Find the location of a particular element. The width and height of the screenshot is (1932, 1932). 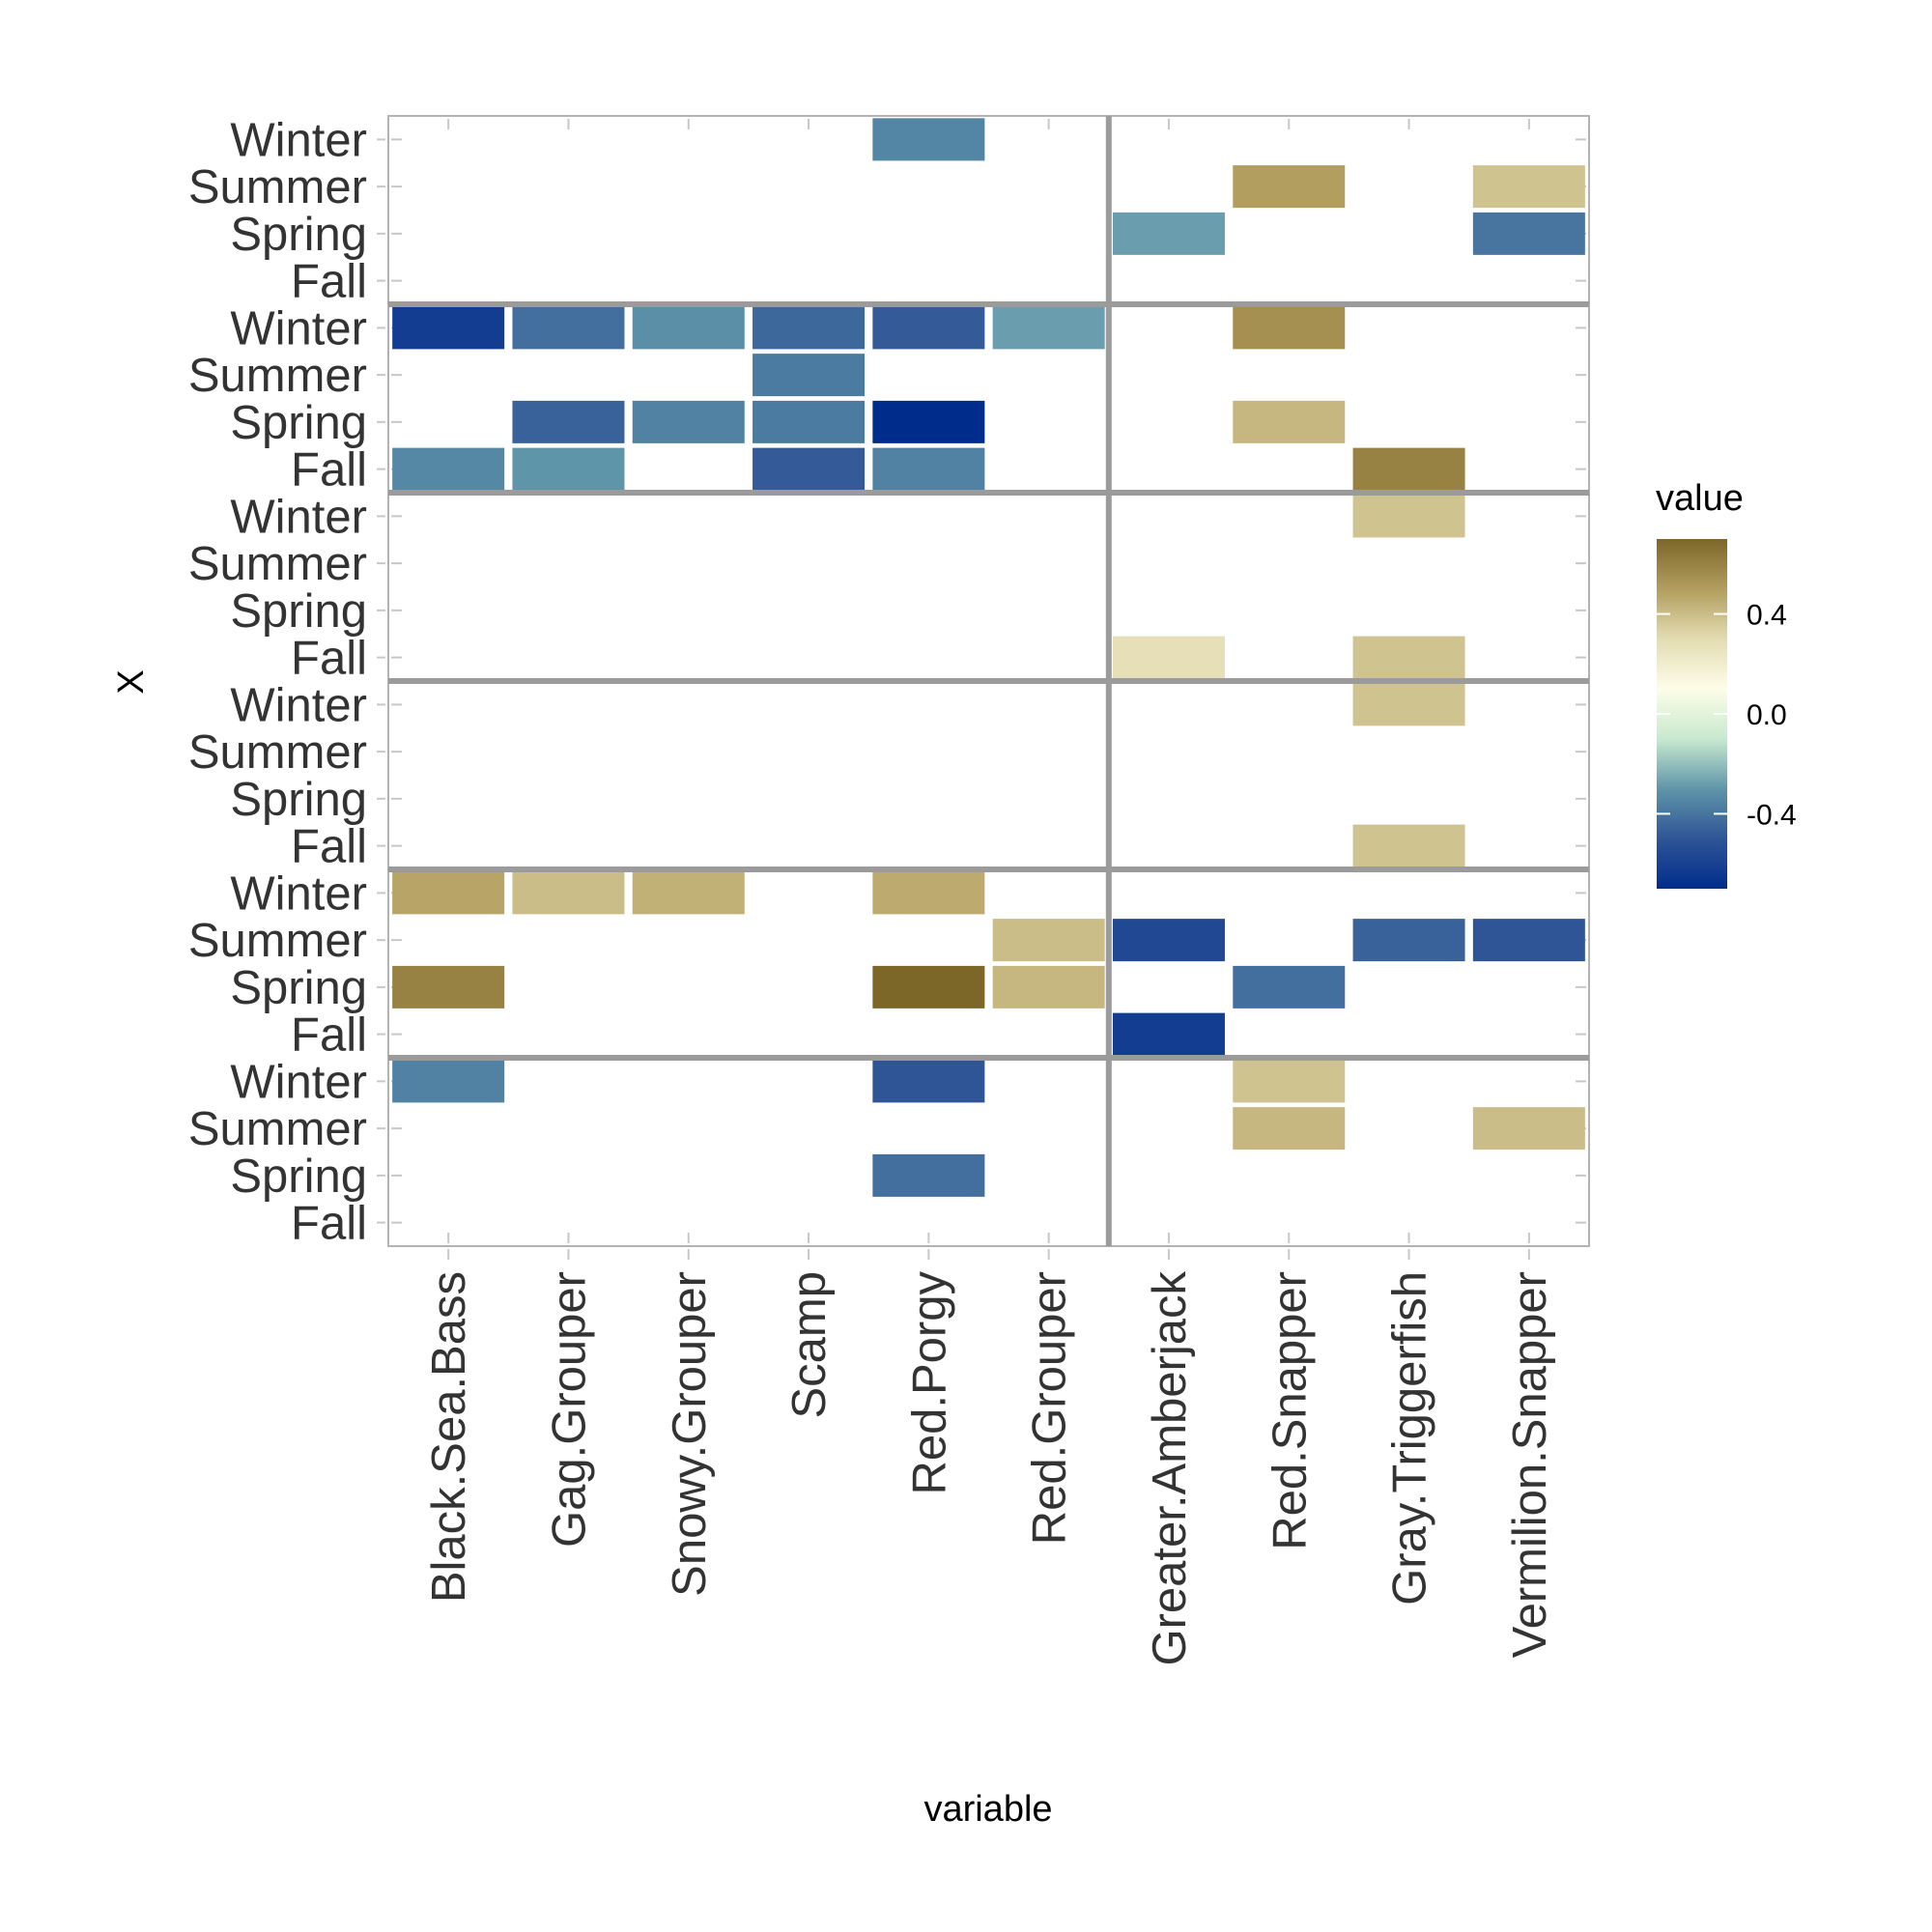

x-tick-label: Red.Snapper is located at coordinates (1290, 1410).